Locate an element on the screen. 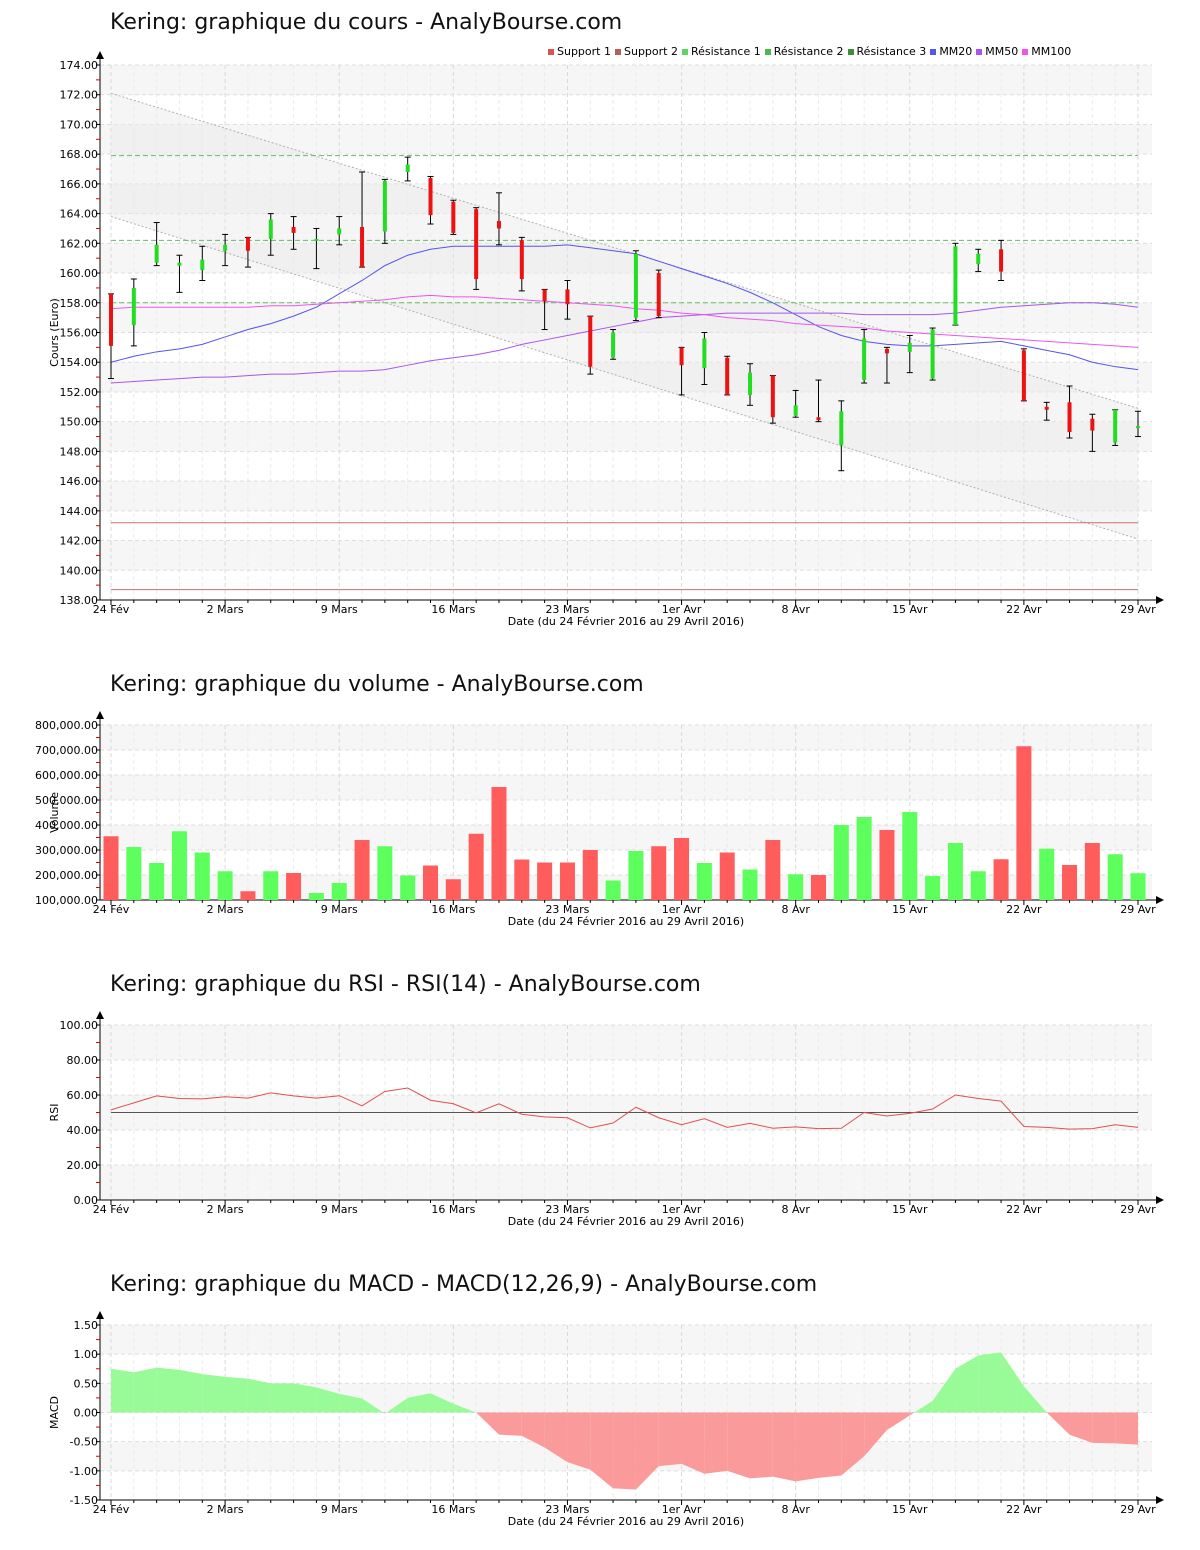 The height and width of the screenshot is (1550, 1200). y-tick-label: 144.00 is located at coordinates (79, 511).